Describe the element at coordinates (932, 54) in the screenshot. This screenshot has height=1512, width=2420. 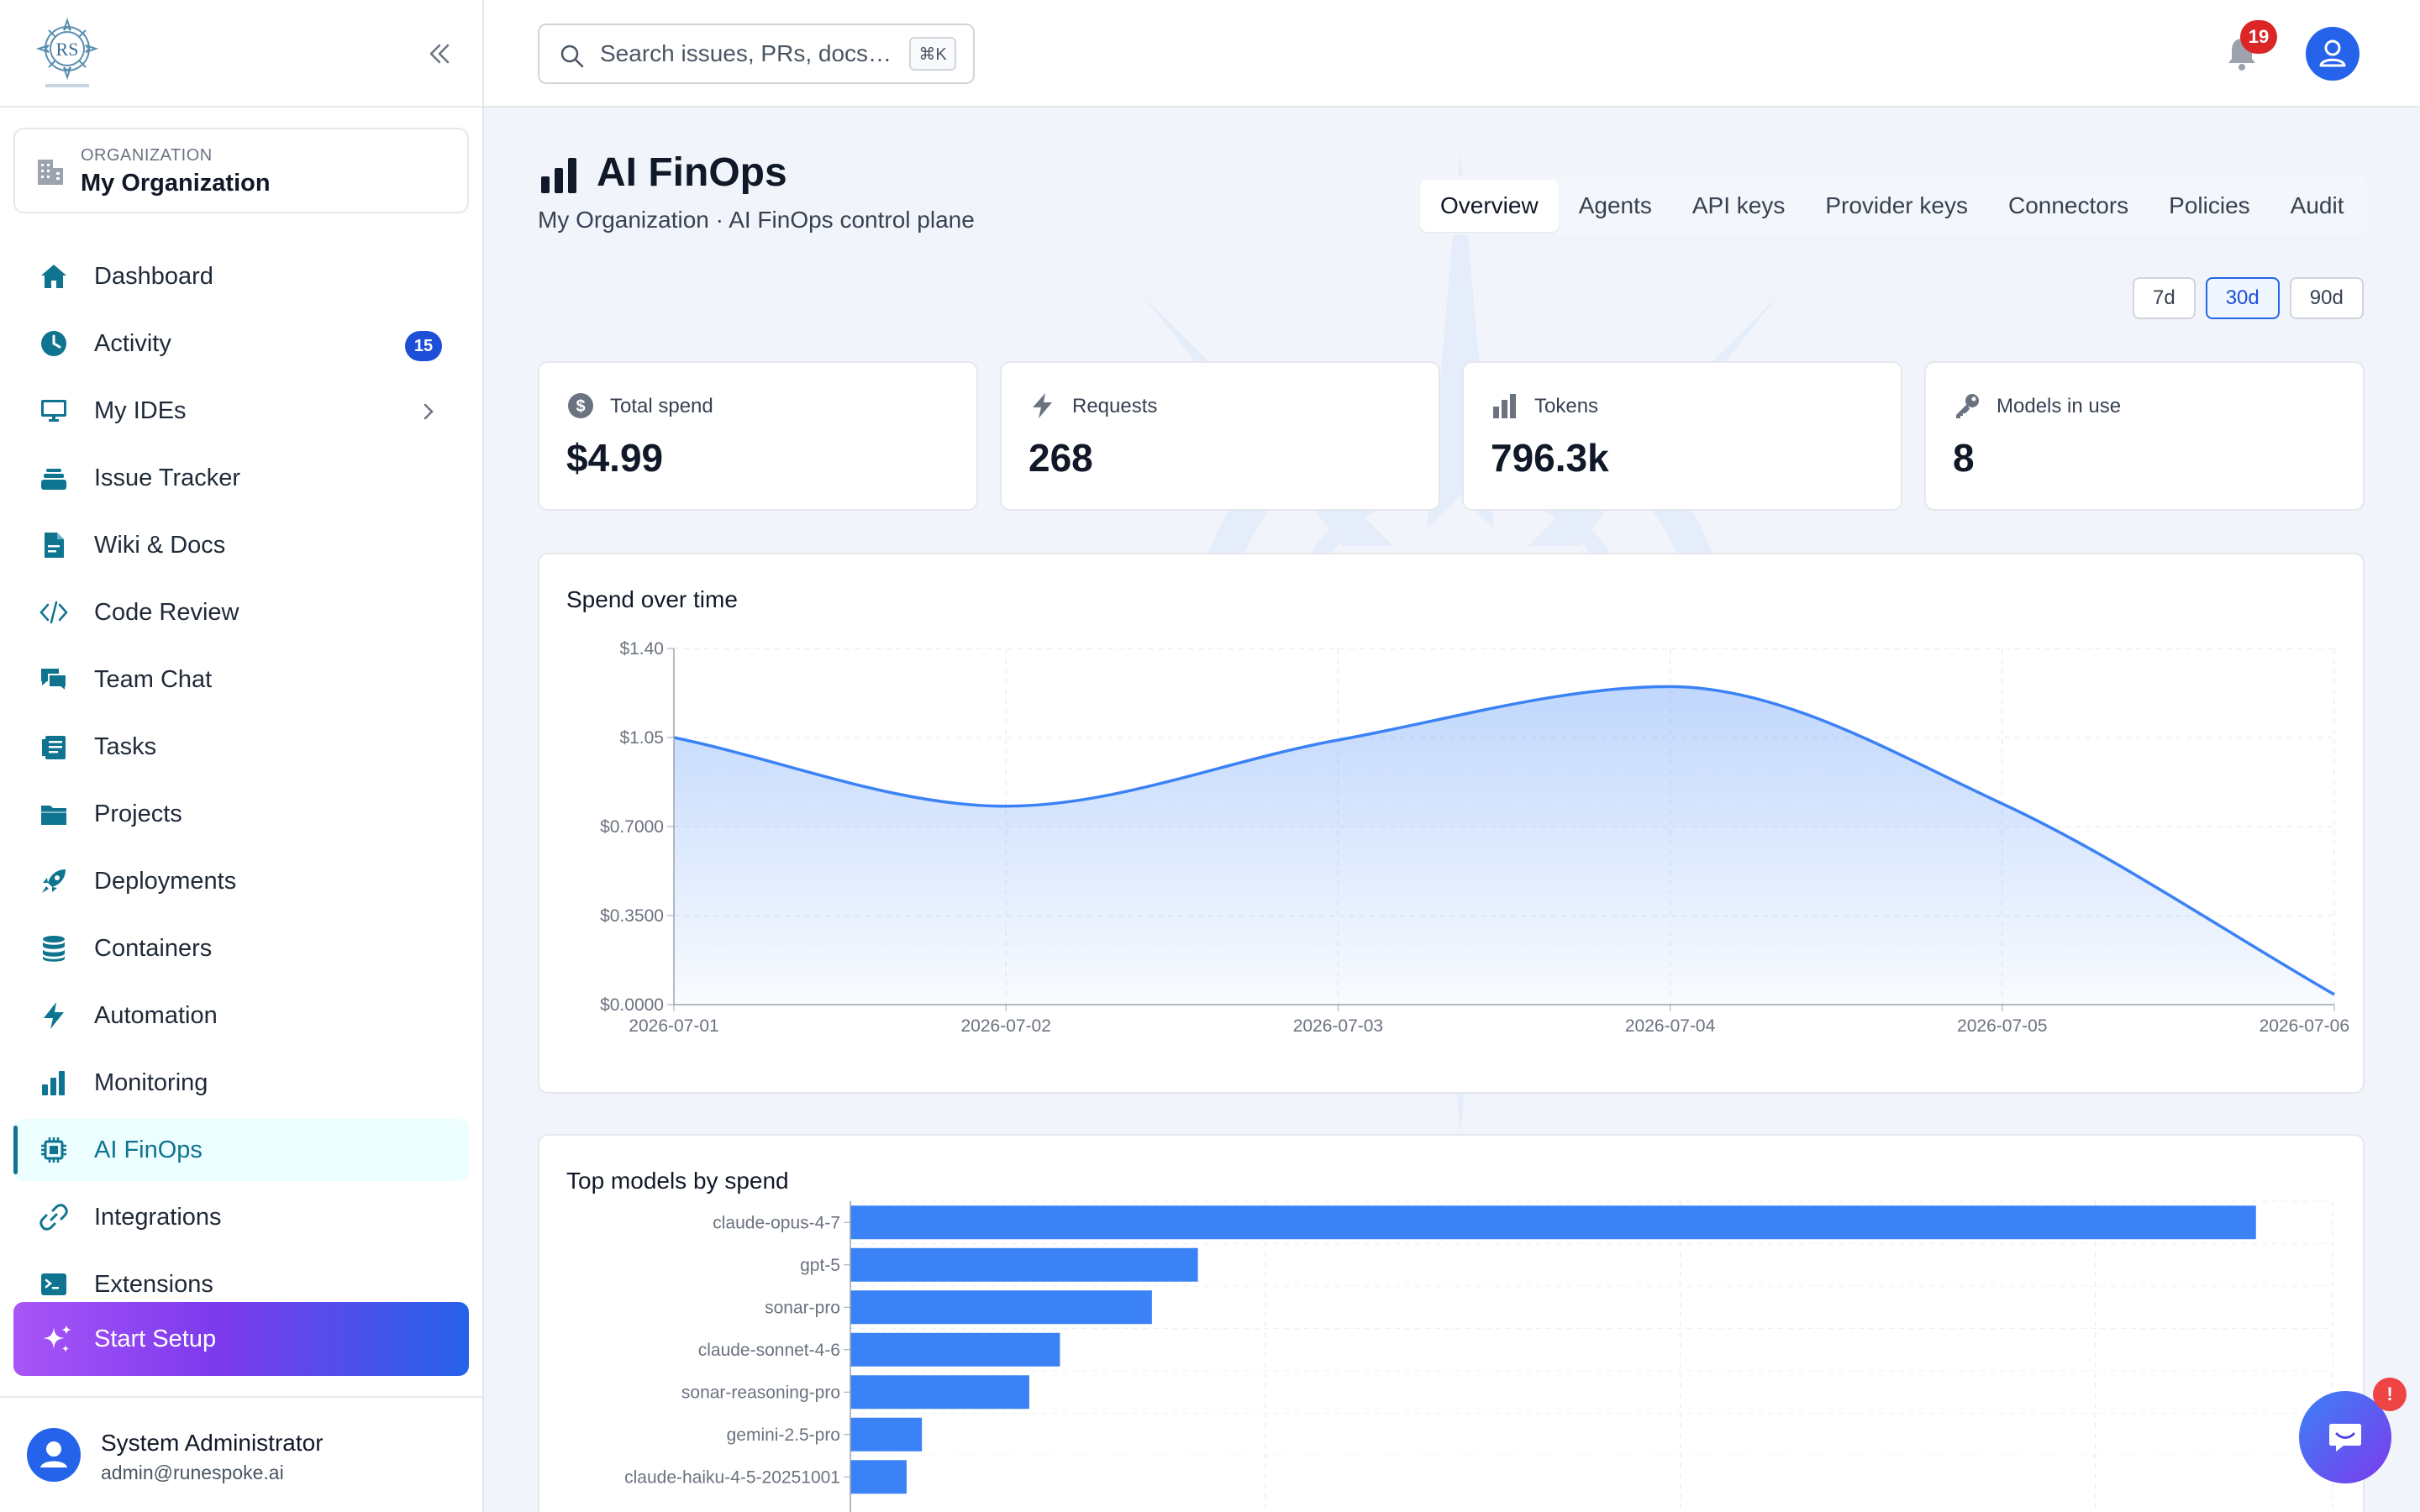
I see `search-shortcut-hint: ⌘K` at that location.